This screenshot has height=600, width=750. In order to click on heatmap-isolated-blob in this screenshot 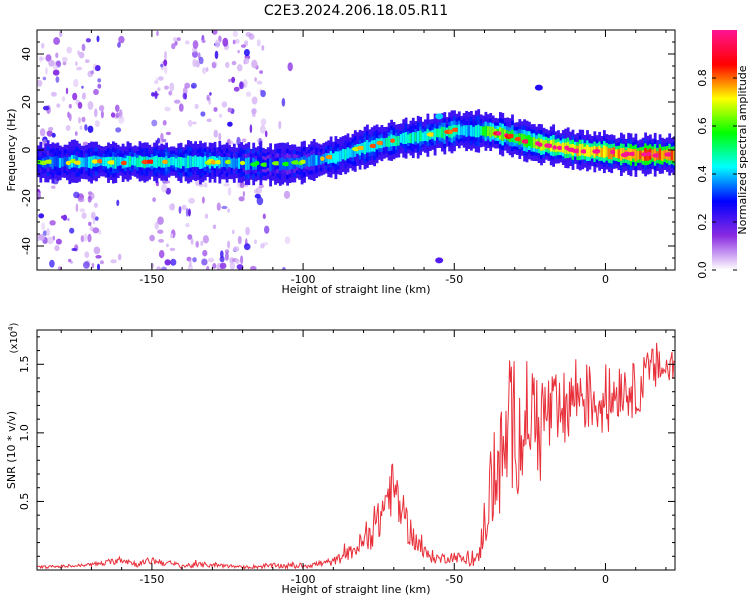, I will do `click(439, 260)`.